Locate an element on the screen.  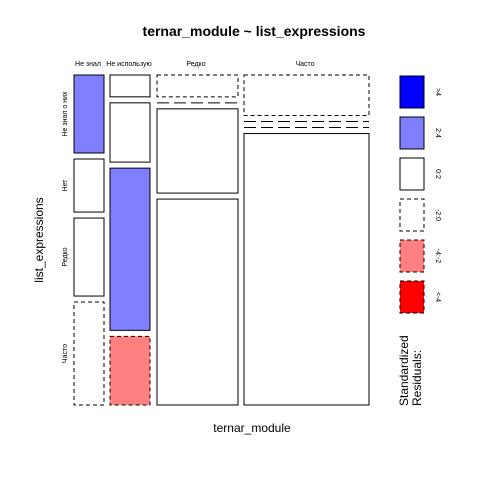
cell-не-использую-не-знал-о-них is located at coordinates (130, 86).